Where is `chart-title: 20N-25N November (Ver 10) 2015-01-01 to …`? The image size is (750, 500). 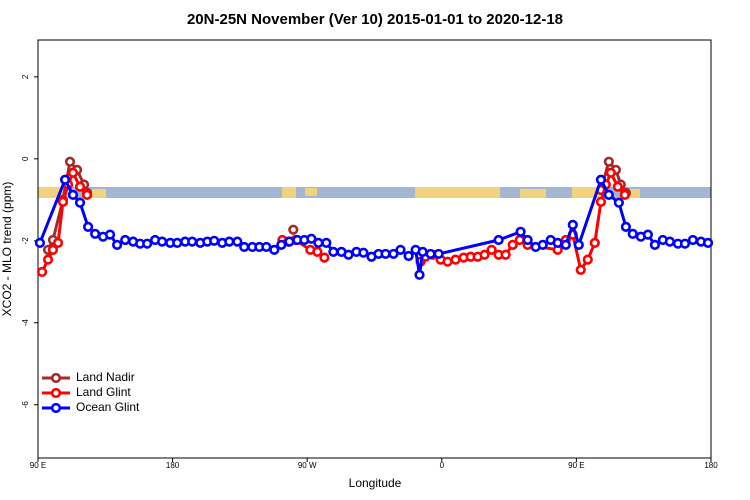
chart-title: 20N-25N November (Ver 10) 2015-01-01 to … is located at coordinates (375, 19).